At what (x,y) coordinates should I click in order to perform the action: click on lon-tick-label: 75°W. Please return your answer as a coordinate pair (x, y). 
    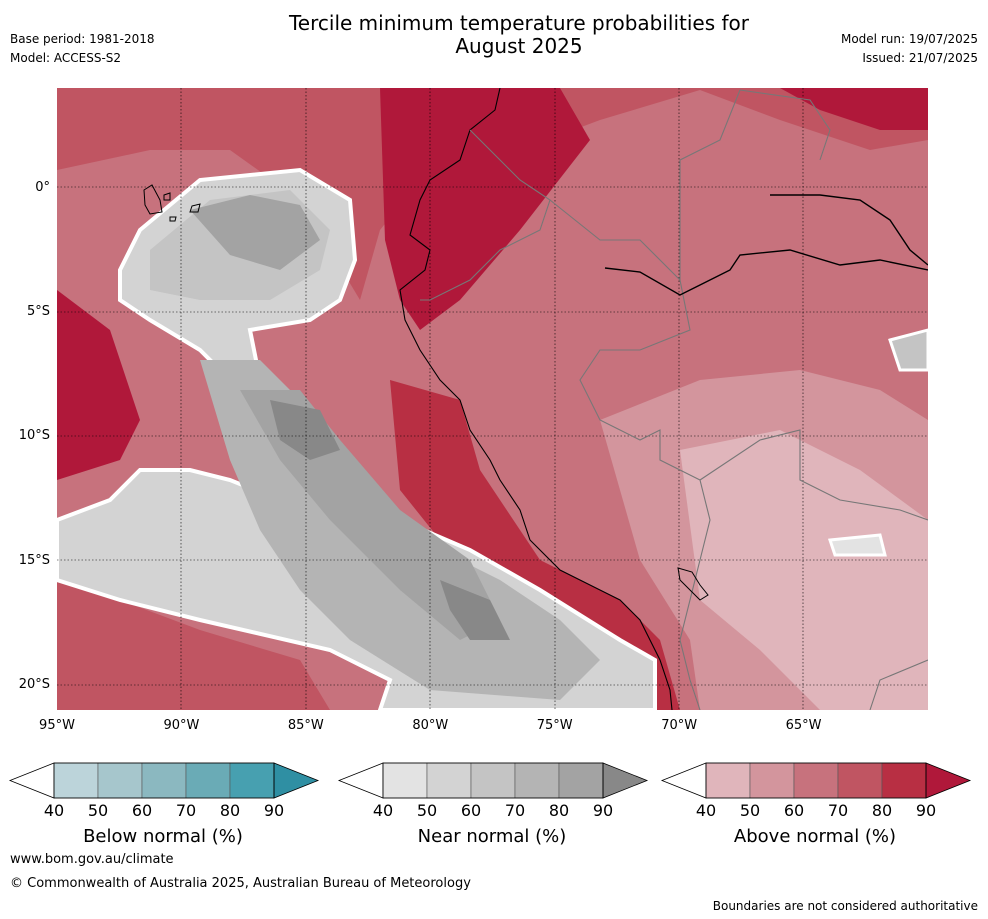
    Looking at the image, I should click on (554, 725).